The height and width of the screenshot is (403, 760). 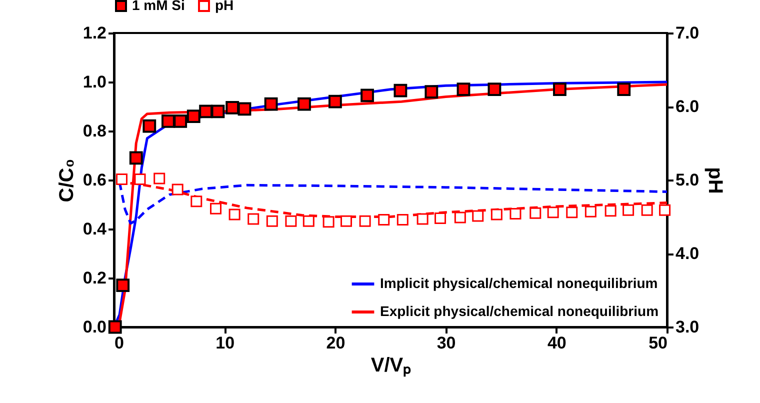 What do you see at coordinates (224, 6) in the screenshot?
I see `legend-label: pH` at bounding box center [224, 6].